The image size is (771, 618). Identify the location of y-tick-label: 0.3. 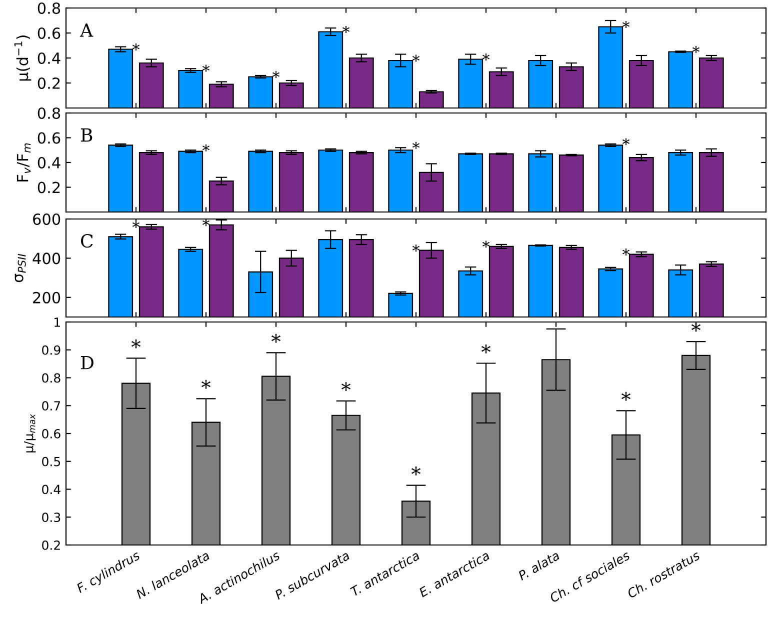
(51, 517).